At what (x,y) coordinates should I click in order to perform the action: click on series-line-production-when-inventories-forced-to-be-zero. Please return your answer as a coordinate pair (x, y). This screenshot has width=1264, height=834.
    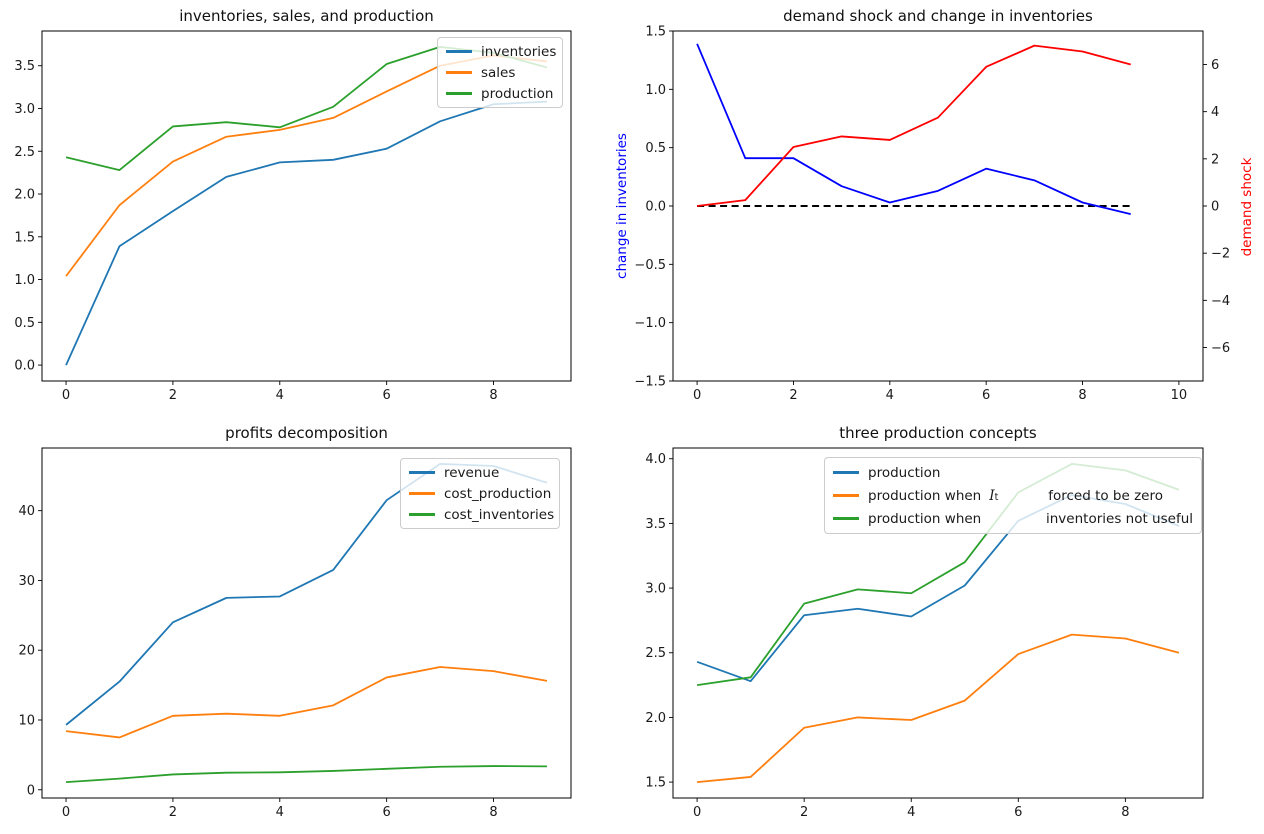
    Looking at the image, I should click on (938, 708).